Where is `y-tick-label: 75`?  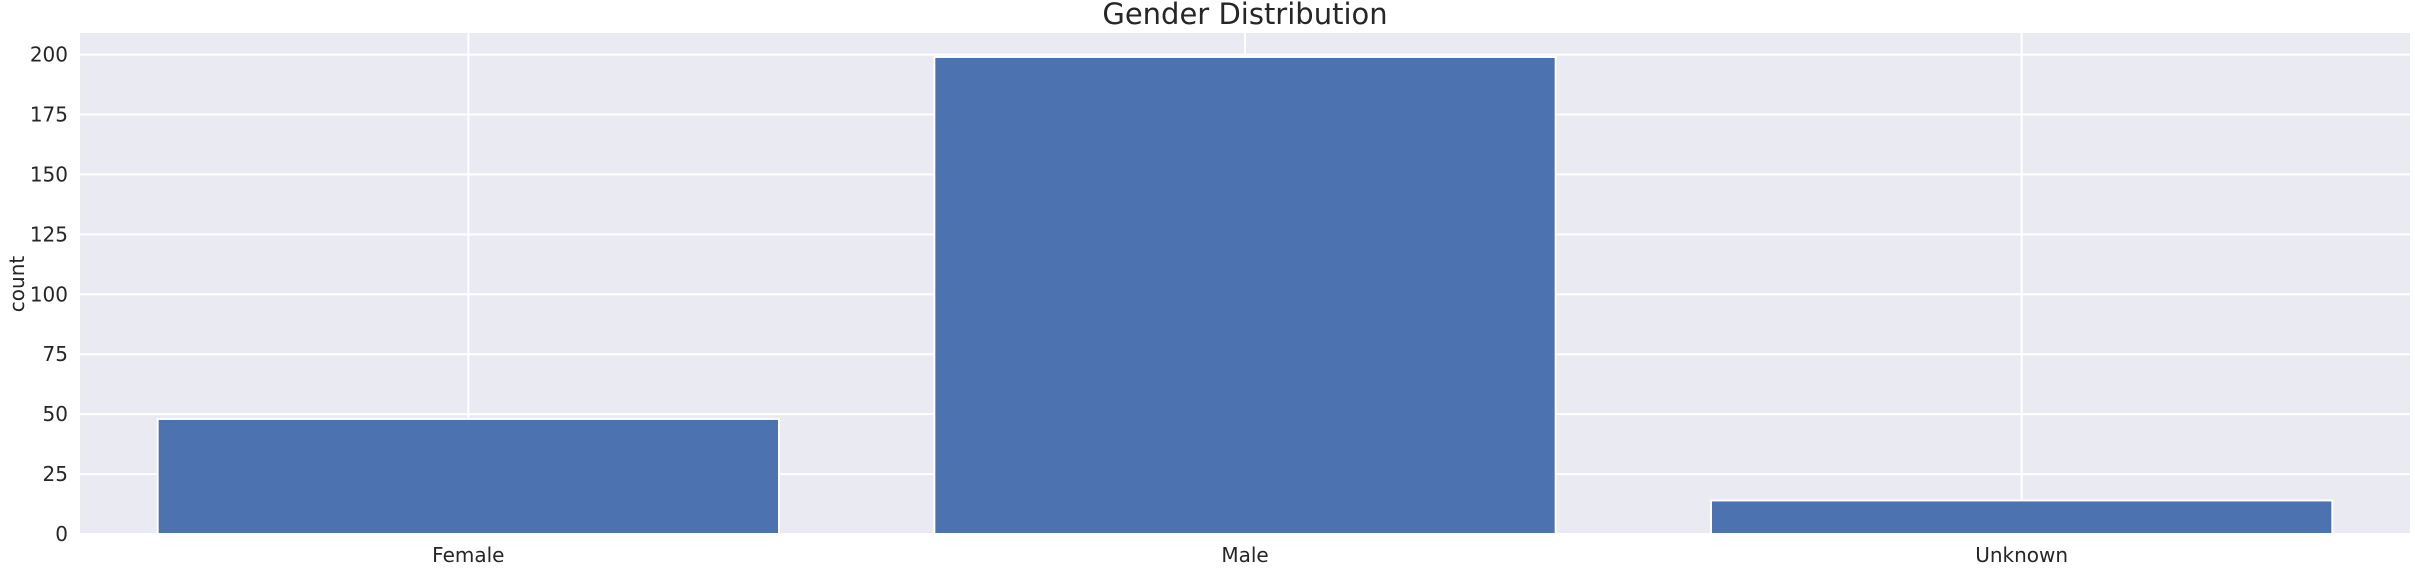
y-tick-label: 75 is located at coordinates (55, 354).